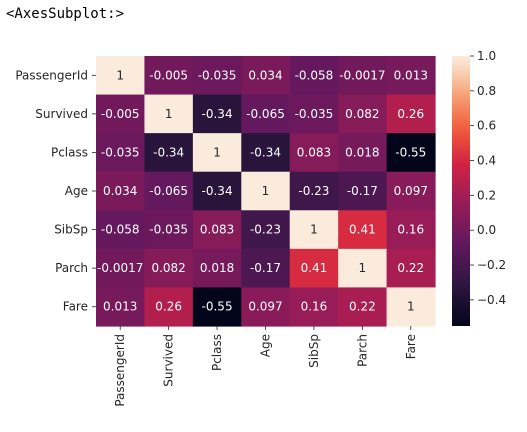 The width and height of the screenshot is (527, 432). Describe the element at coordinates (362, 350) in the screenshot. I see `x-tick-label: Parch` at that location.